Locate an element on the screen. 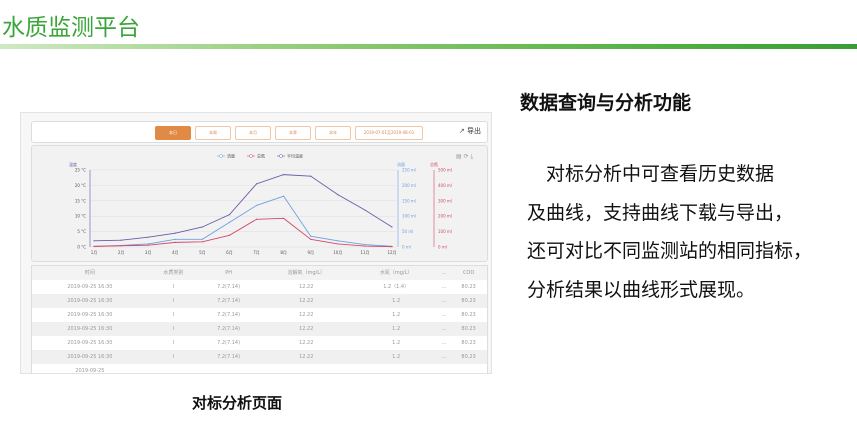  period-button-year: 本年 is located at coordinates (333, 133).